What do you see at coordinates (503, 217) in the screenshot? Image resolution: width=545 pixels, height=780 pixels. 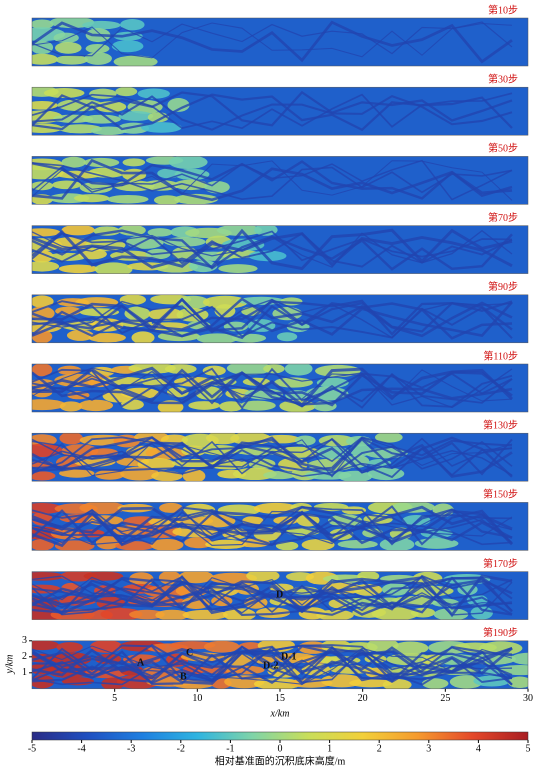 I see `panel-label: 第70步` at bounding box center [503, 217].